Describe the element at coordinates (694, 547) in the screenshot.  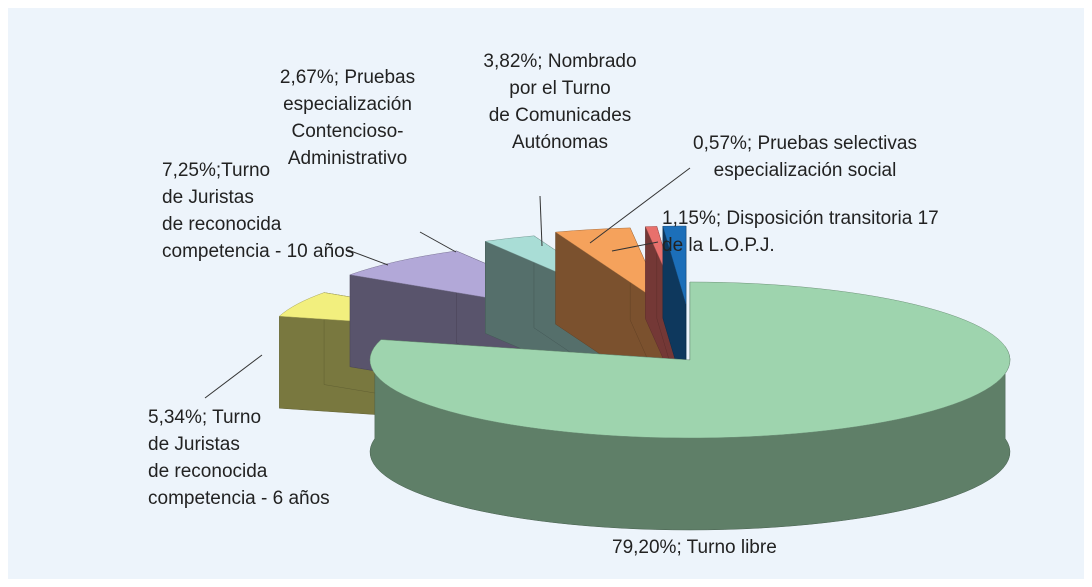
I see `data-label: 79,20%; Turno libre` at that location.